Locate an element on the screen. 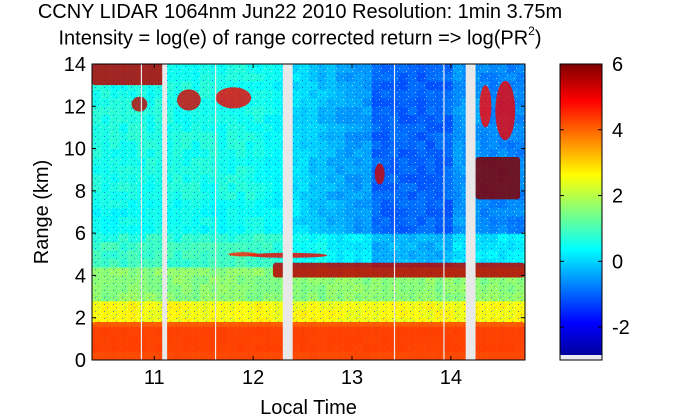 Image resolution: width=700 pixels, height=420 pixels. x-tick-label: 12 is located at coordinates (253, 378).